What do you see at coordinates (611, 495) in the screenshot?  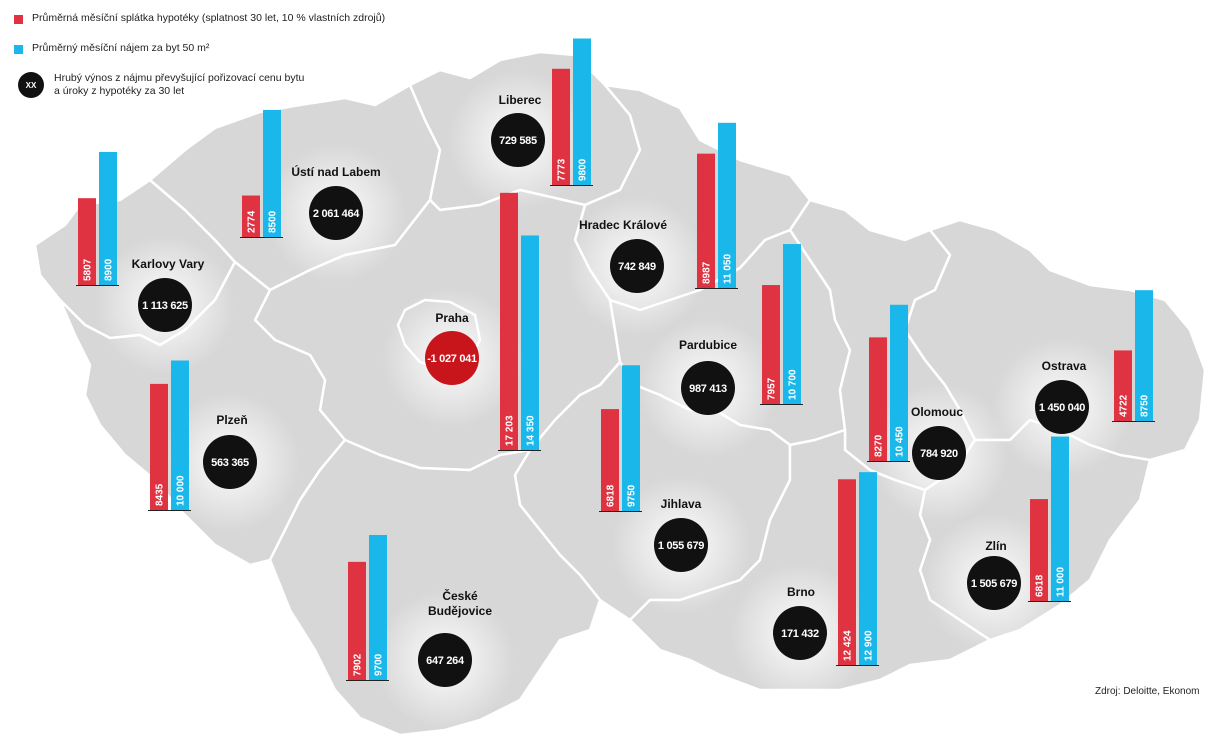 I see `bar-mortgage-label-jihlava: 6818` at bounding box center [611, 495].